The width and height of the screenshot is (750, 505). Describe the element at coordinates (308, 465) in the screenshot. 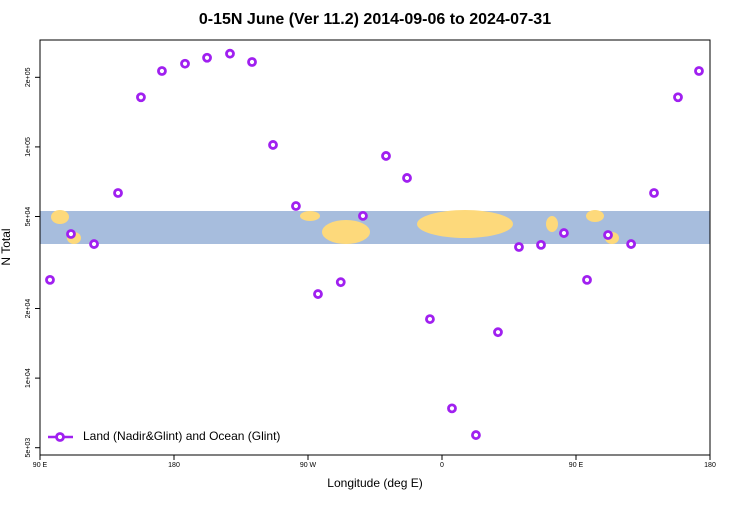

I see `x-tick-label: 90 W` at that location.